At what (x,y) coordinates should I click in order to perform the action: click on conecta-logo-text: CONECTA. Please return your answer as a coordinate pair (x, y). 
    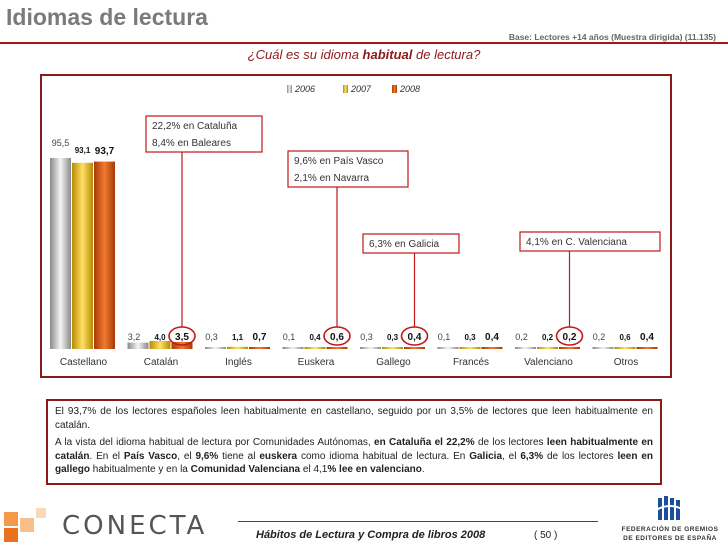
    Looking at the image, I should click on (135, 526).